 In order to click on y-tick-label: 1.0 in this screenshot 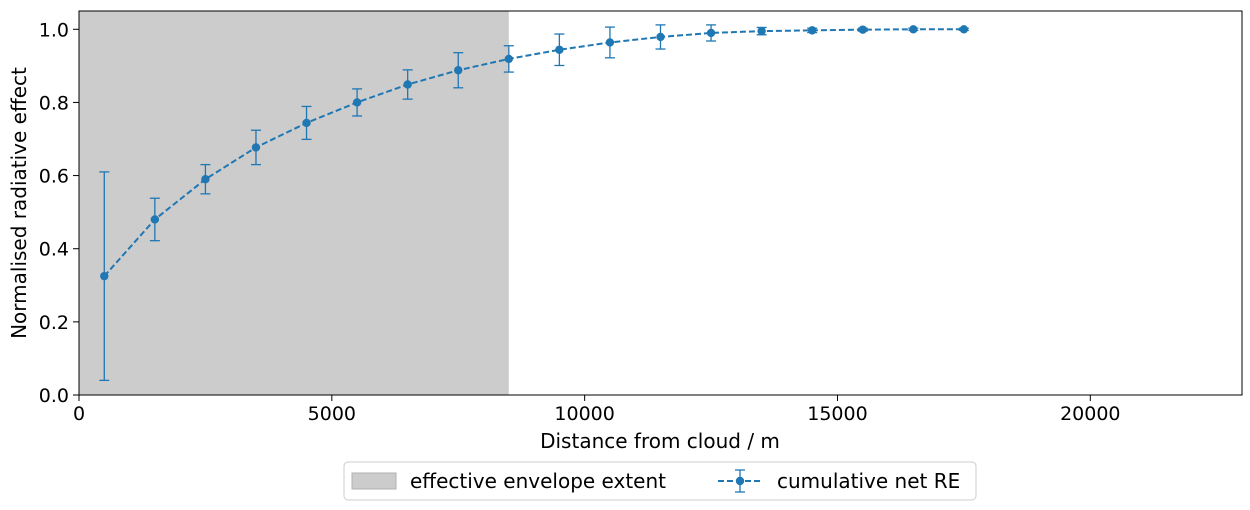, I will do `click(54, 30)`.